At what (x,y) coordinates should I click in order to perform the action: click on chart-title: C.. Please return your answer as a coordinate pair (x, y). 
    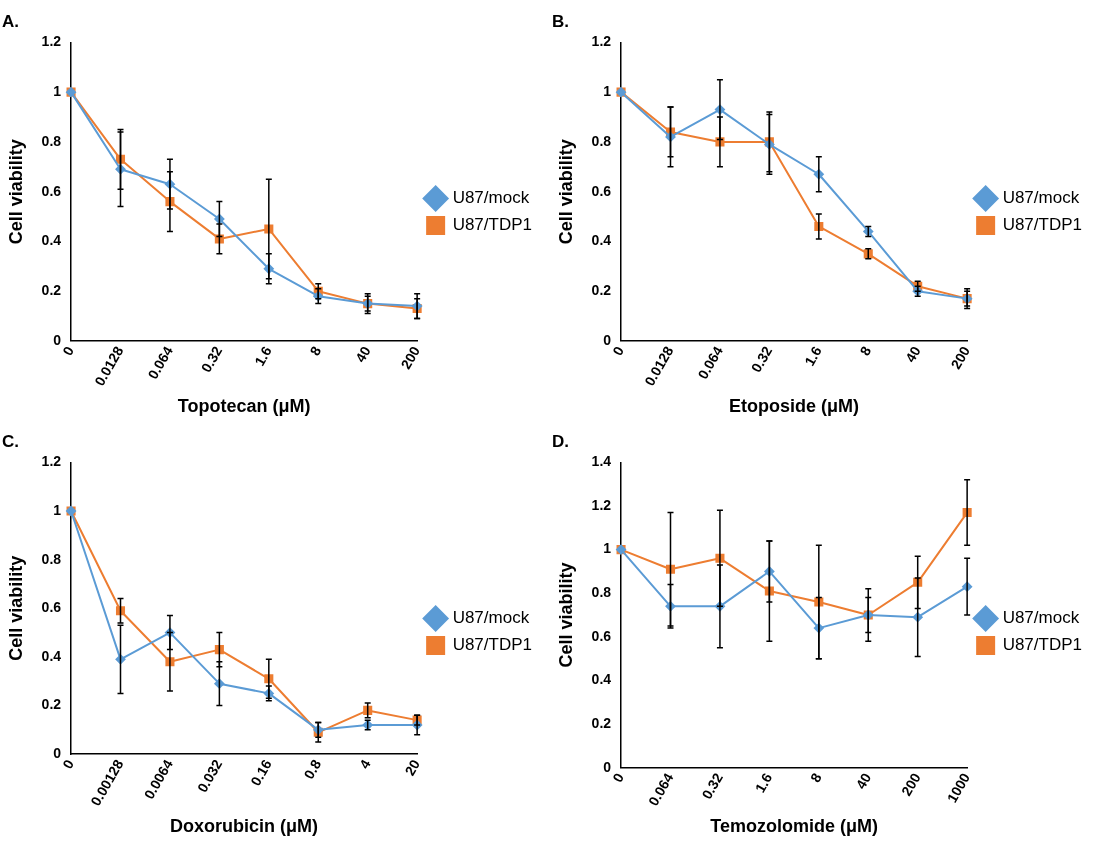
    Looking at the image, I should click on (10, 441).